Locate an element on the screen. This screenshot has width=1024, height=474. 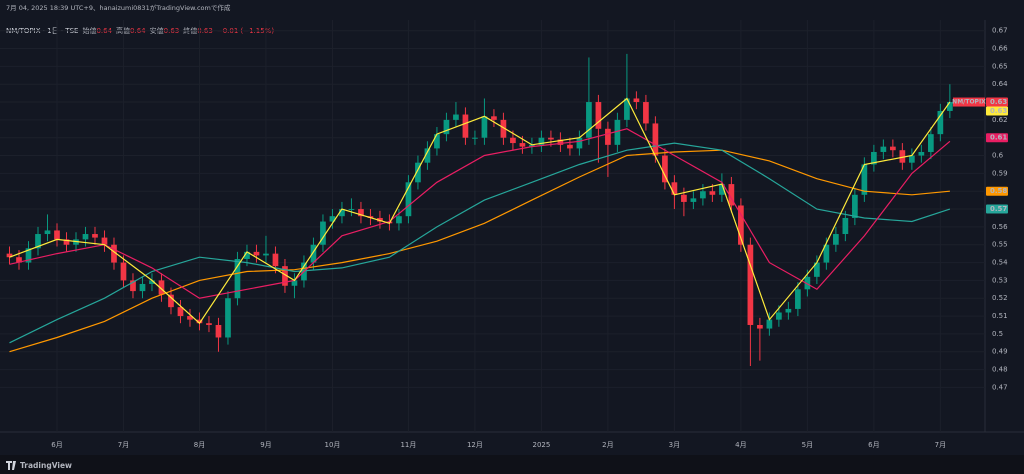
x-tick-label: 2025 is located at coordinates (542, 445).